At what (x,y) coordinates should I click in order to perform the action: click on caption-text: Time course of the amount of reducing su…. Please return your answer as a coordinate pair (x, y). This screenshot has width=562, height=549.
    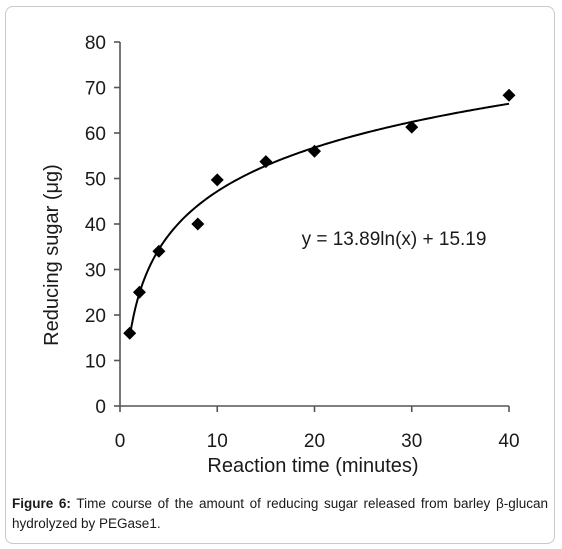
    Looking at the image, I should click on (280, 513).